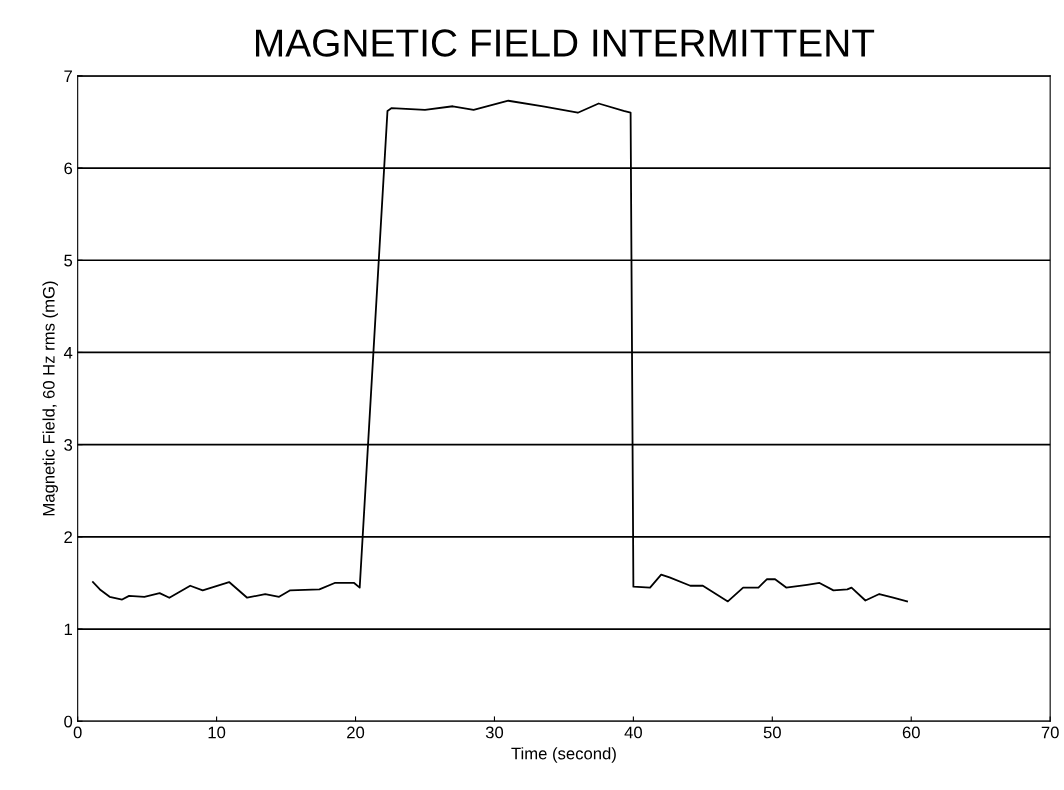 This screenshot has height=790, width=1064. I want to click on y-tick-label: 4, so click(68, 353).